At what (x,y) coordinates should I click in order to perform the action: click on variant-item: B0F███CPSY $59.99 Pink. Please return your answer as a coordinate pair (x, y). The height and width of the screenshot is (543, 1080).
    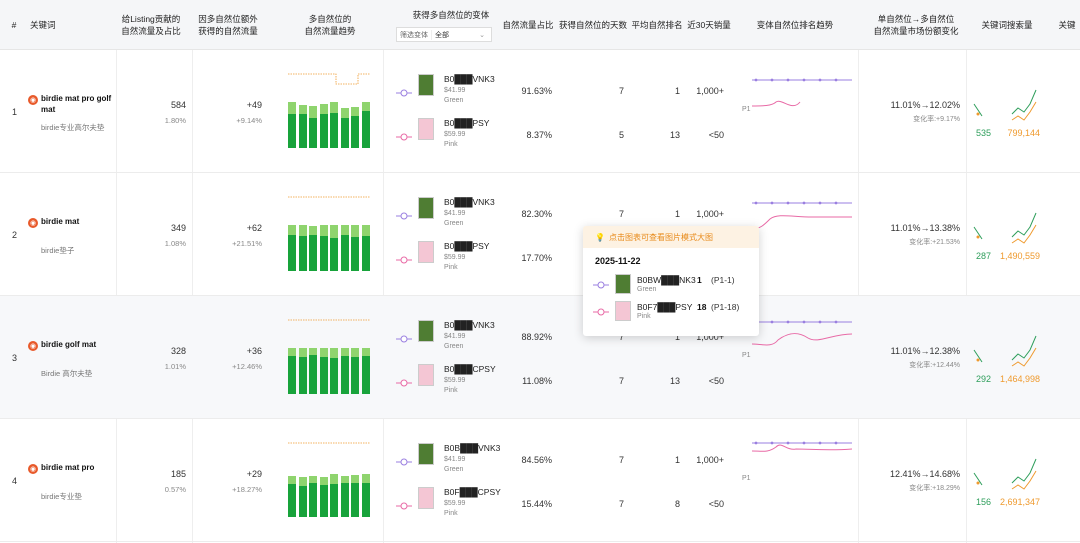
    Looking at the image, I should click on (456, 507).